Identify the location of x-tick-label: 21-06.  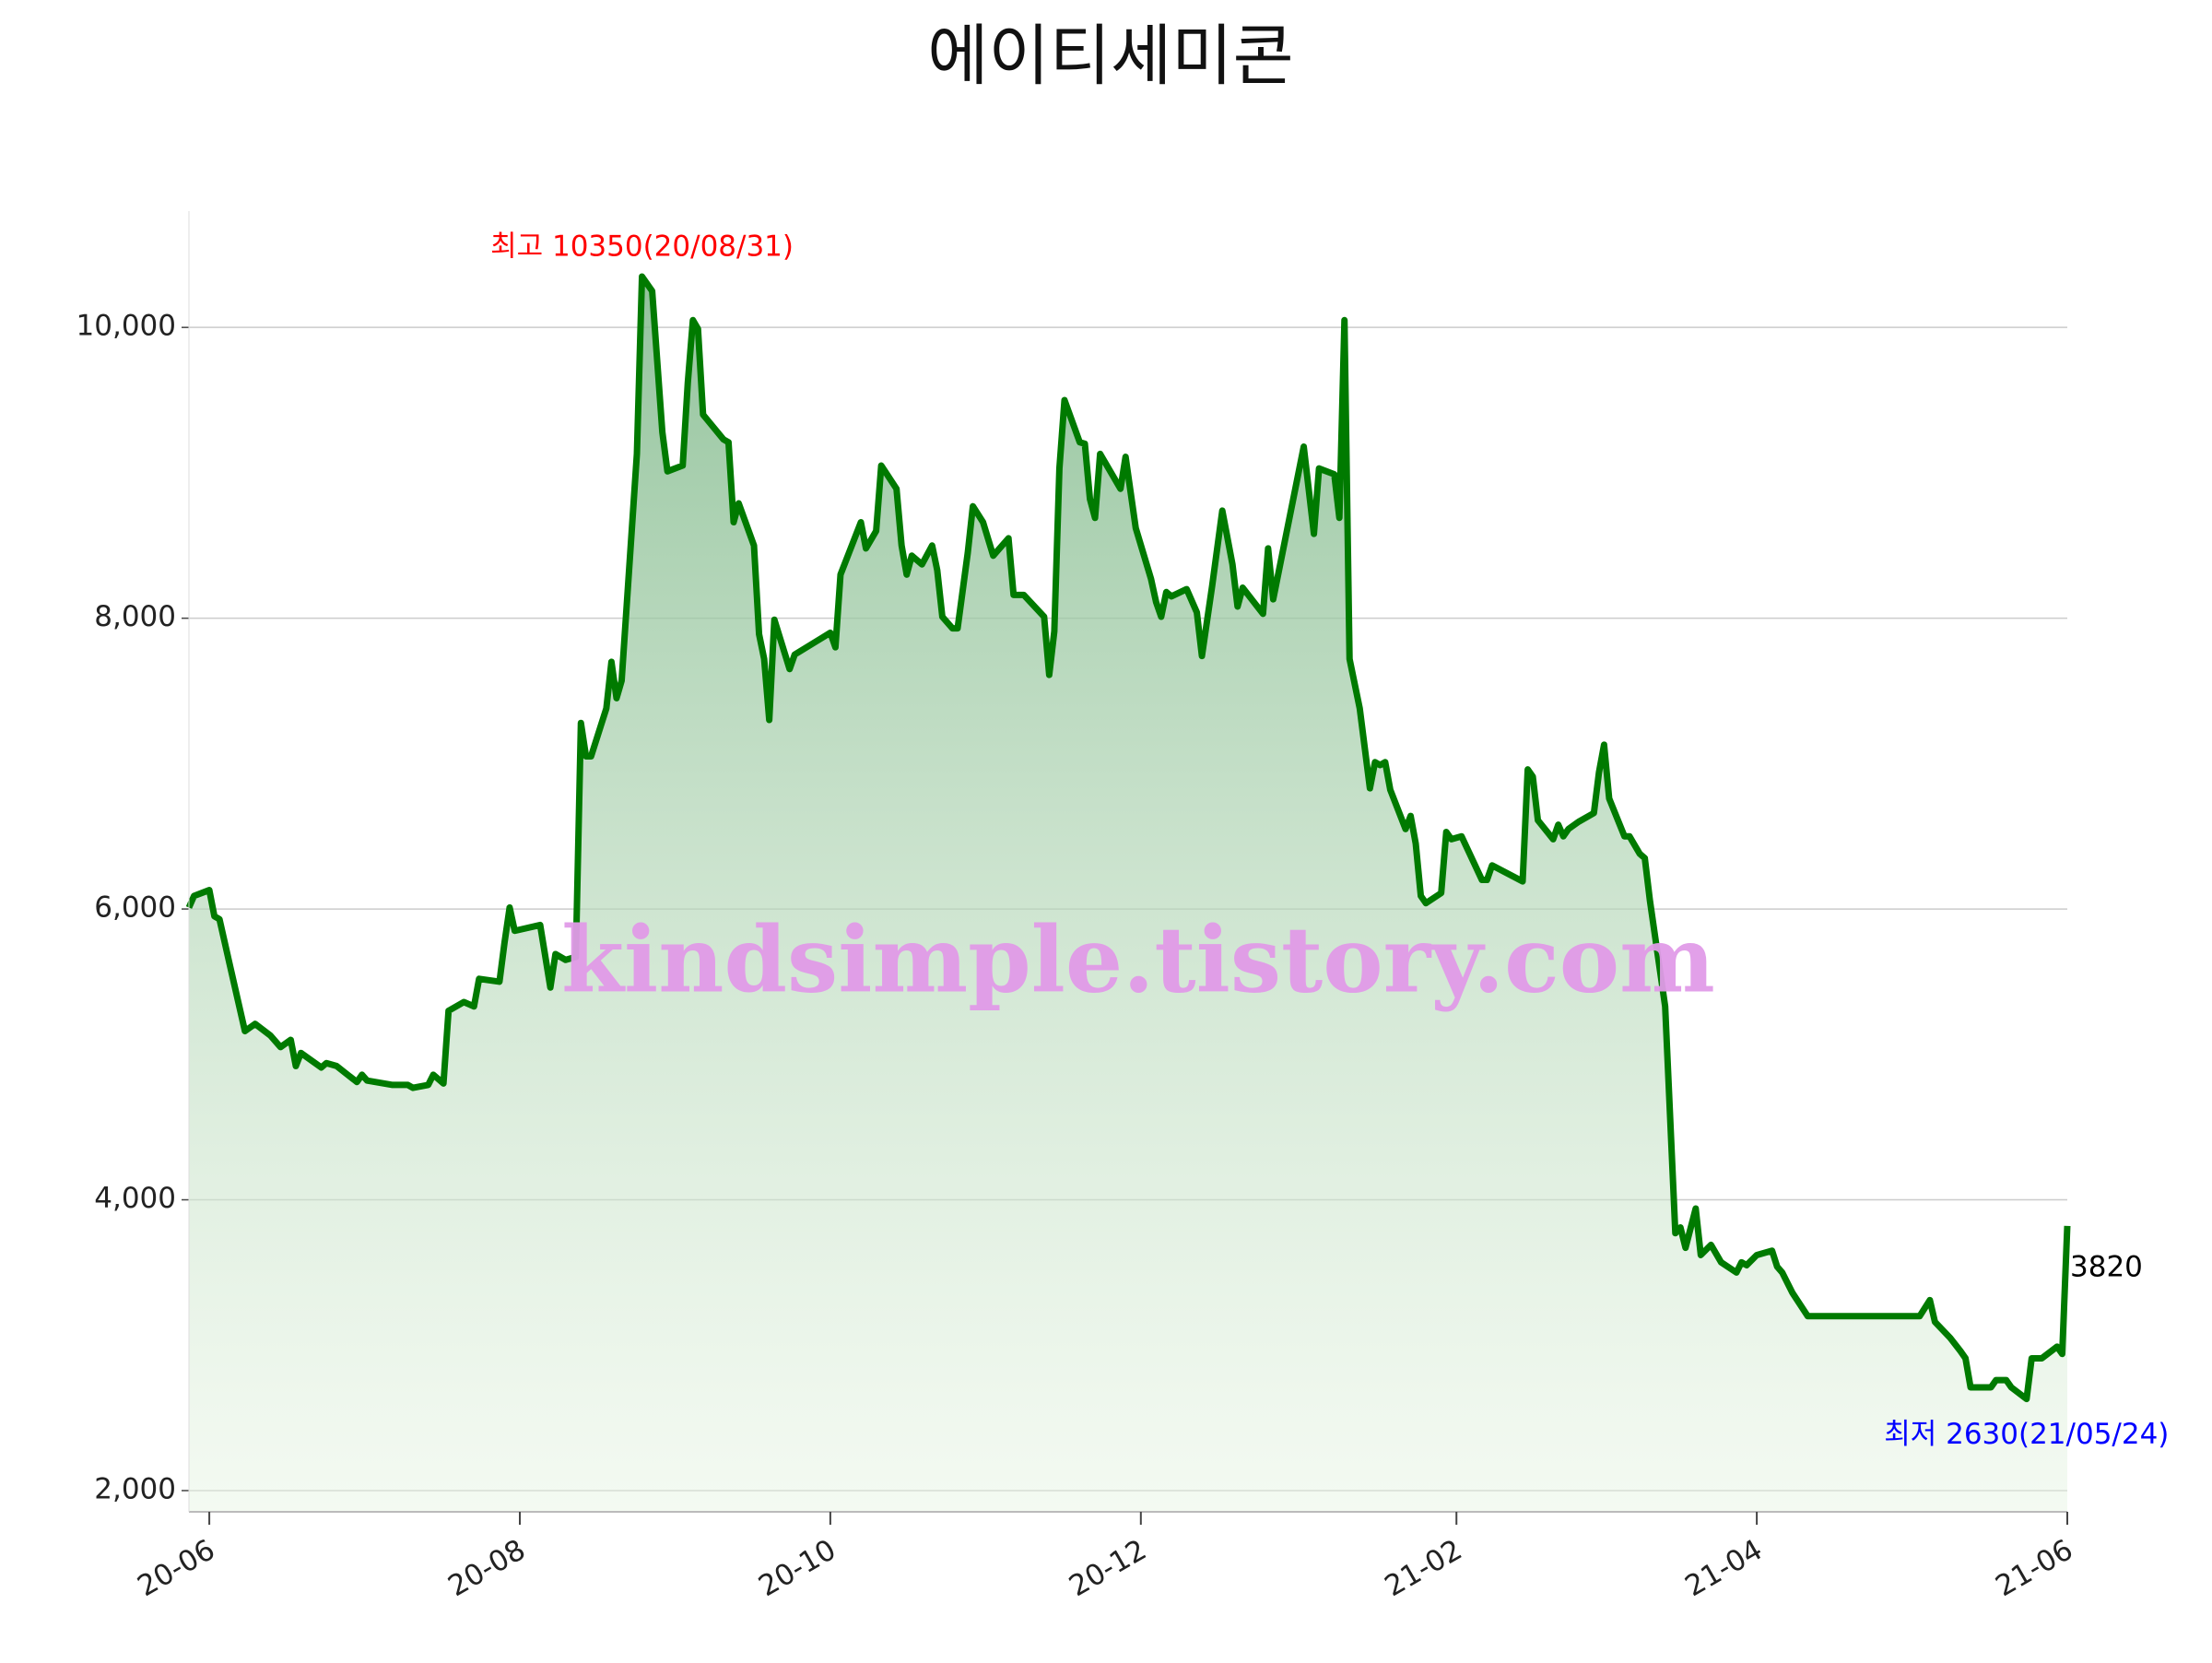
(2034, 1568).